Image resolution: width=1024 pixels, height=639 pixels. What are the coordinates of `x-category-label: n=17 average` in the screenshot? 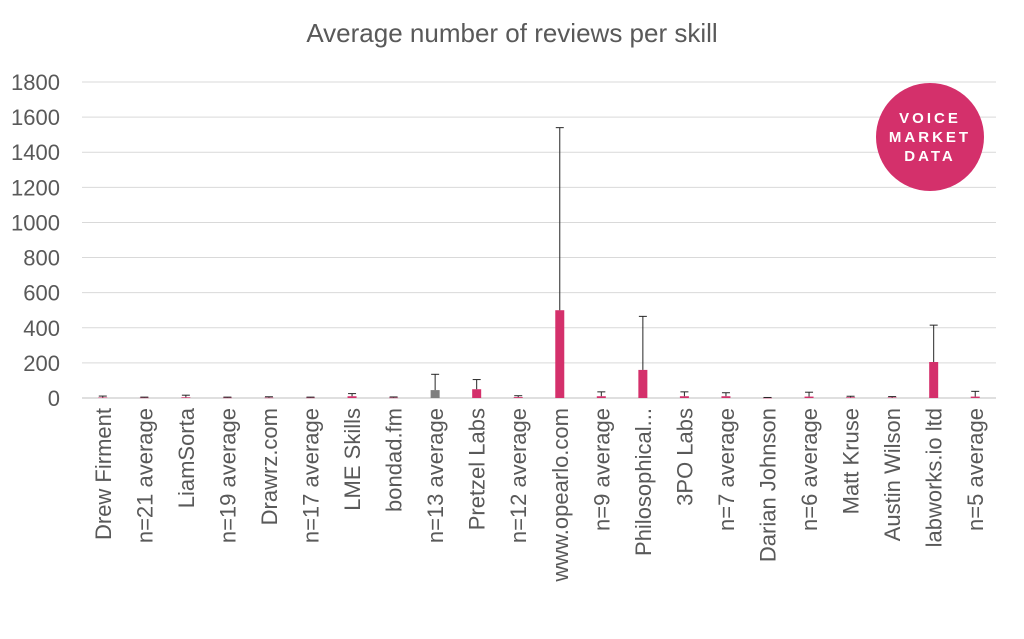 It's located at (311, 475).